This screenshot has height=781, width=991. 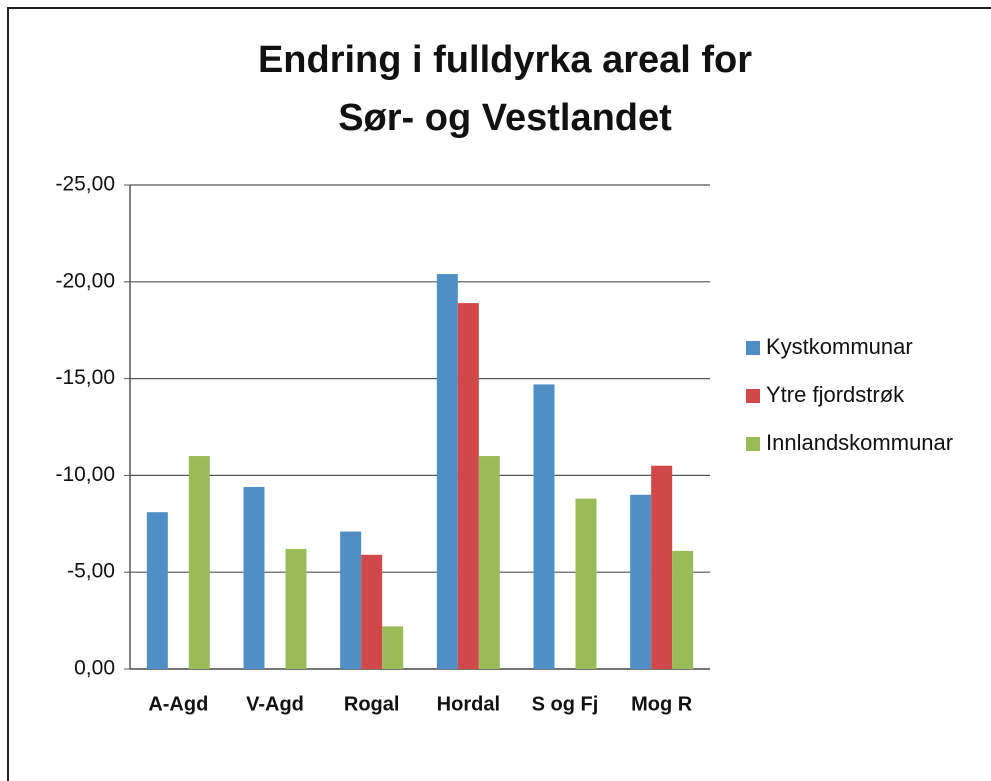 What do you see at coordinates (468, 704) in the screenshot?
I see `x-tick-label: Hordal` at bounding box center [468, 704].